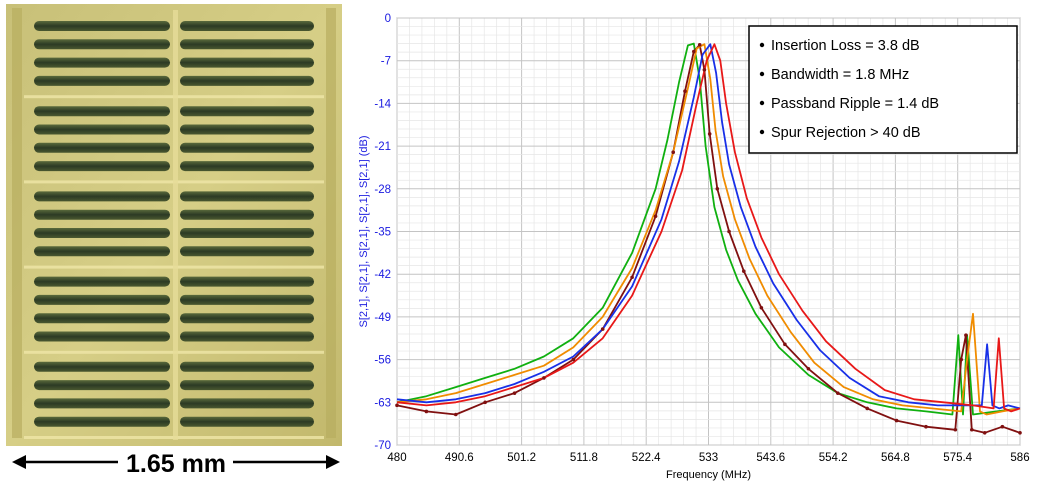  What do you see at coordinates (840, 75) in the screenshot?
I see `spec-annotation: Bandwidth = 1.8 MHz` at bounding box center [840, 75].